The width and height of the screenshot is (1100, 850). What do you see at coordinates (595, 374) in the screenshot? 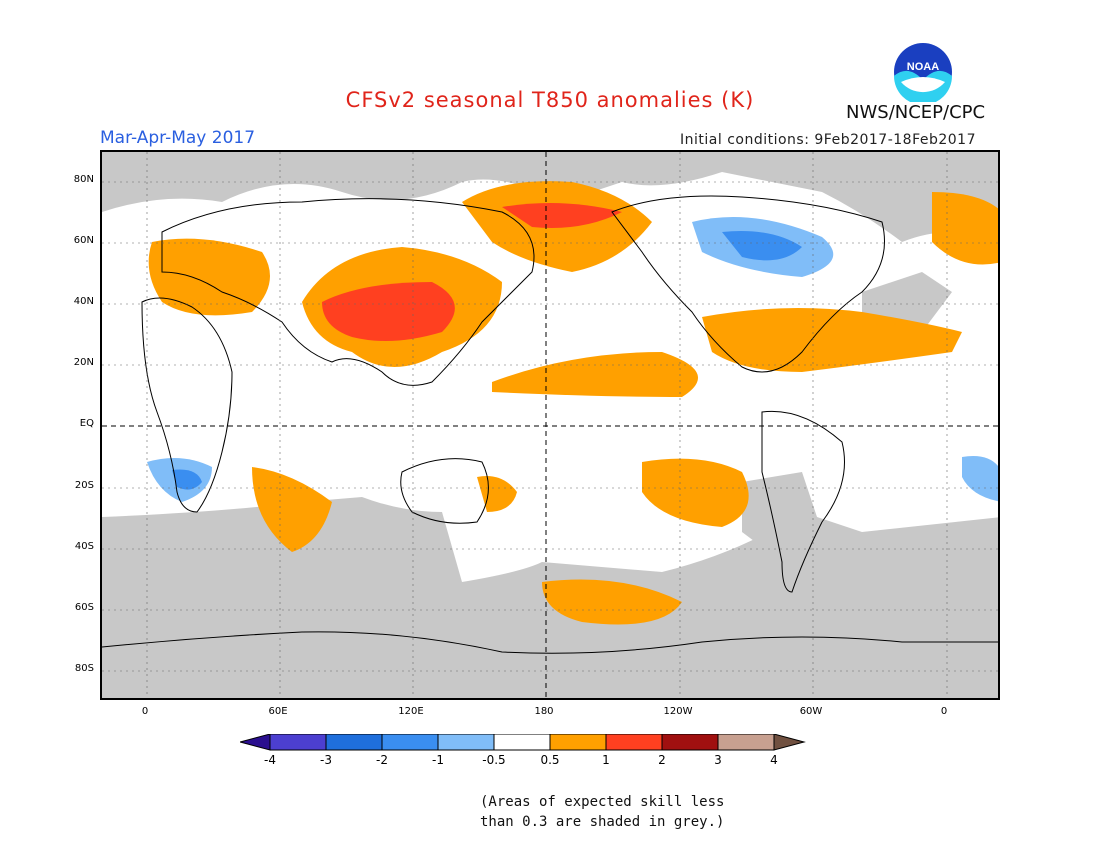
I see `anomaly-npacific-sub` at bounding box center [595, 374].